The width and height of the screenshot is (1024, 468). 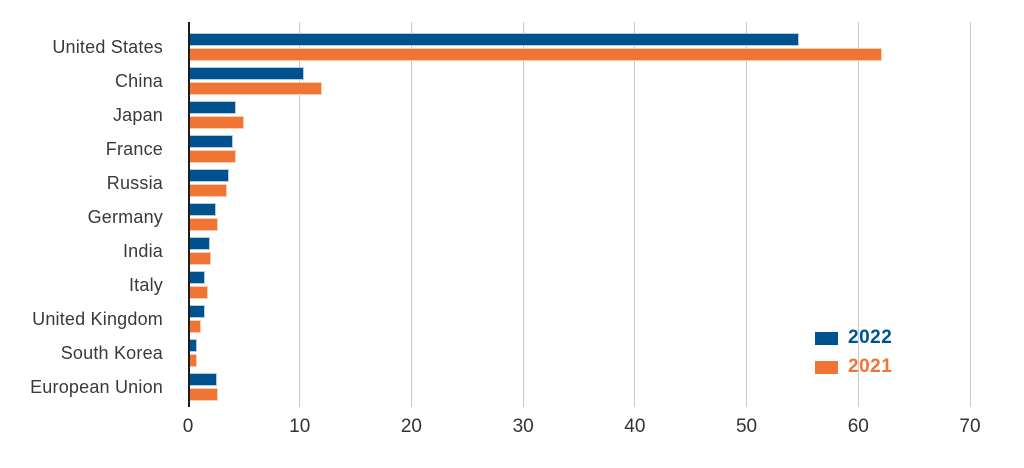 I want to click on legend-item-2022: 2022, so click(x=853, y=338).